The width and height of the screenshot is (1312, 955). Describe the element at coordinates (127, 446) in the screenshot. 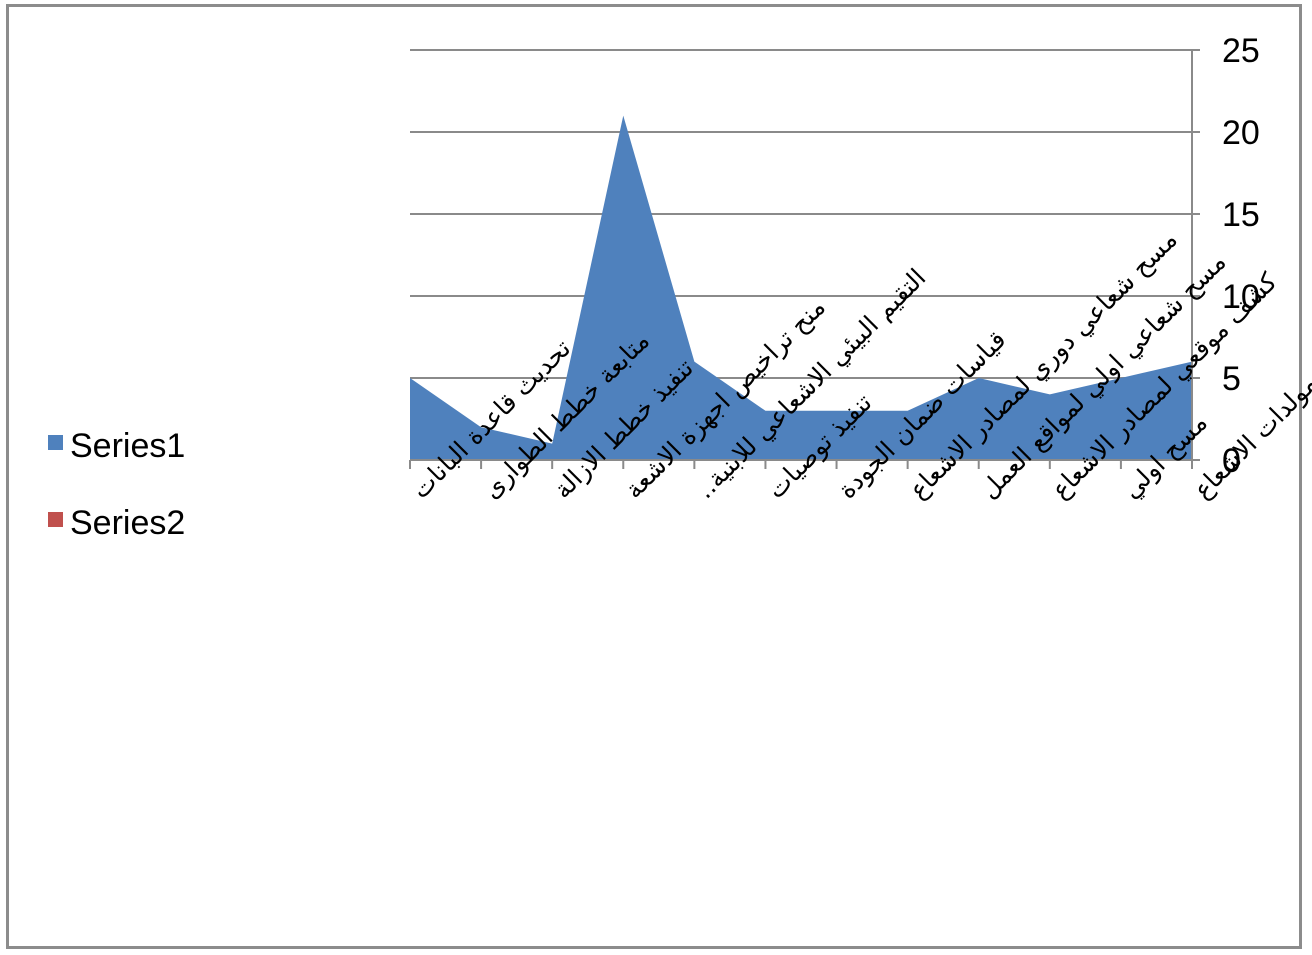

I see `legend-label-1: Series1` at that location.